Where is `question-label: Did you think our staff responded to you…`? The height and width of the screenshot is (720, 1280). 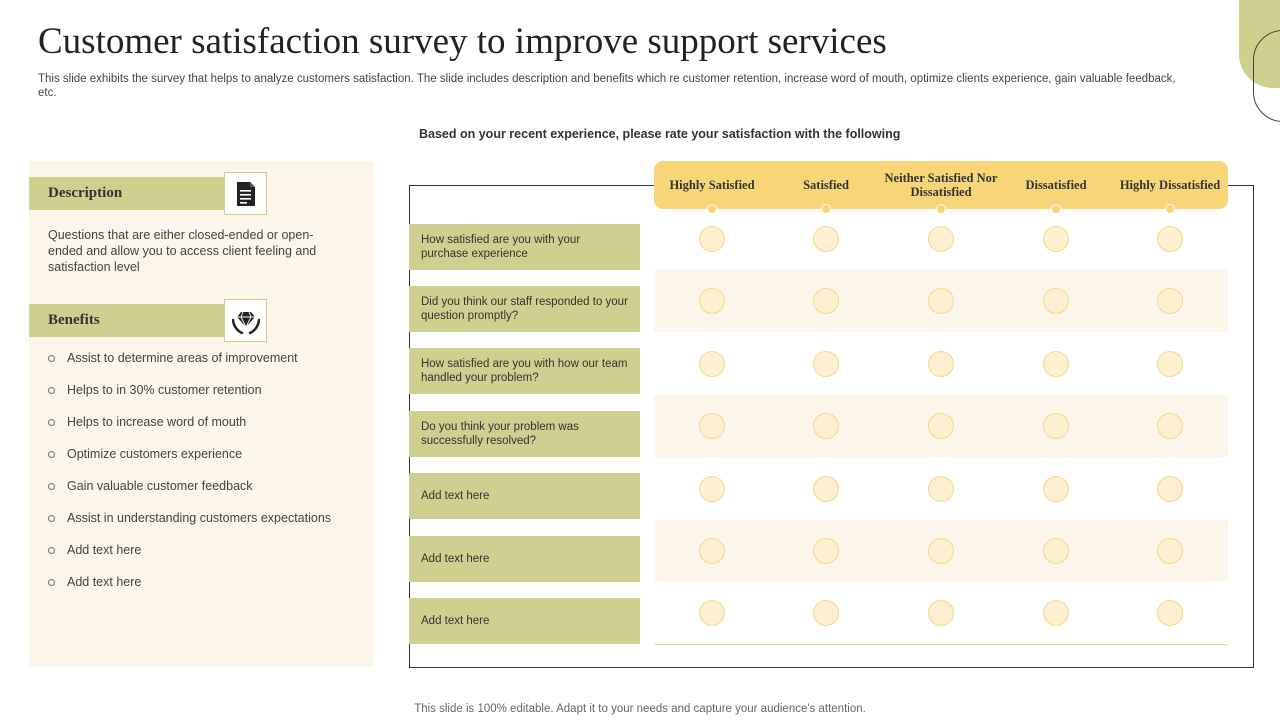 question-label: Did you think our staff responded to you… is located at coordinates (524, 309).